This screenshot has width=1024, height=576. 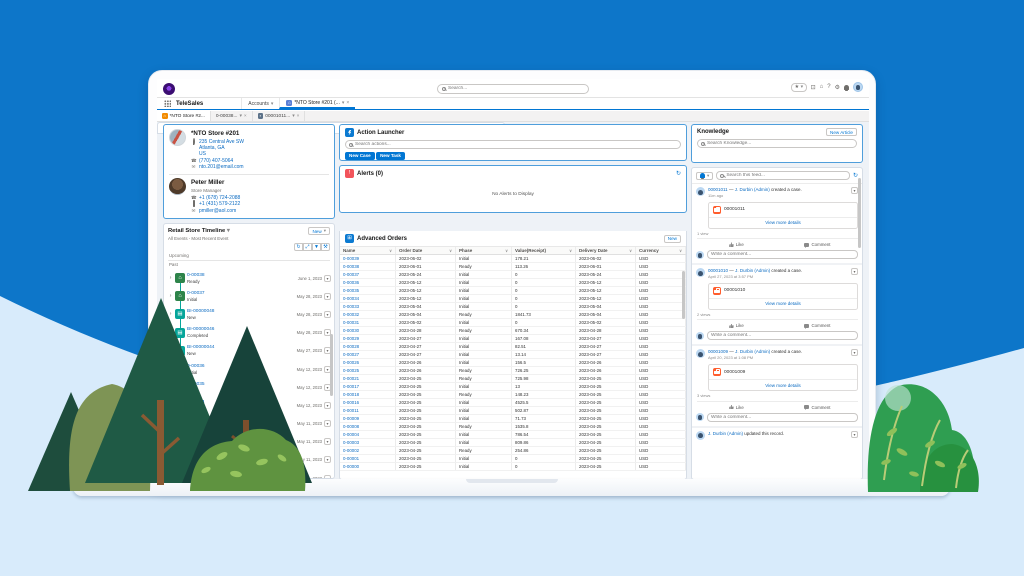 I want to click on timeline-record-link: BI-00000044, so click(x=201, y=348).